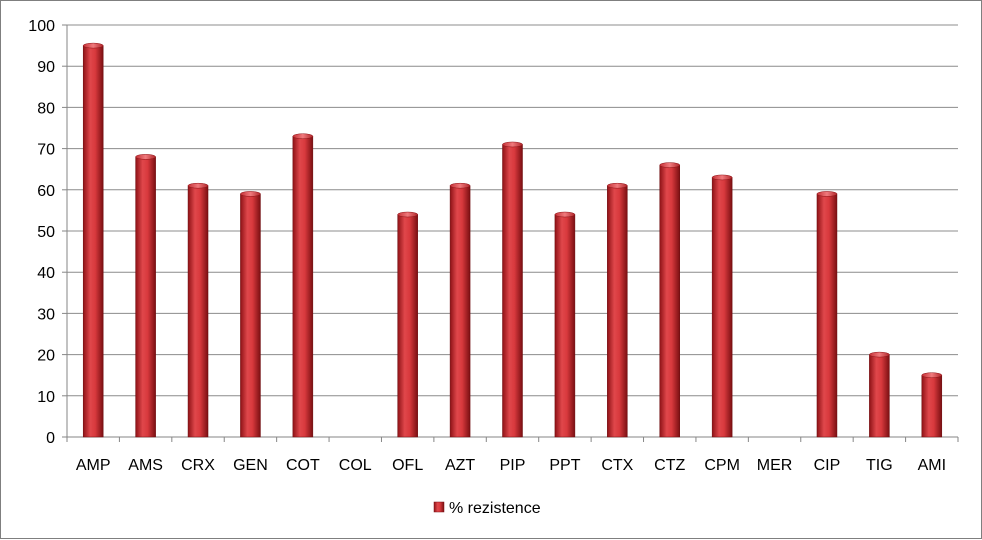  Describe the element at coordinates (93, 241) in the screenshot. I see `bar-amp` at that location.